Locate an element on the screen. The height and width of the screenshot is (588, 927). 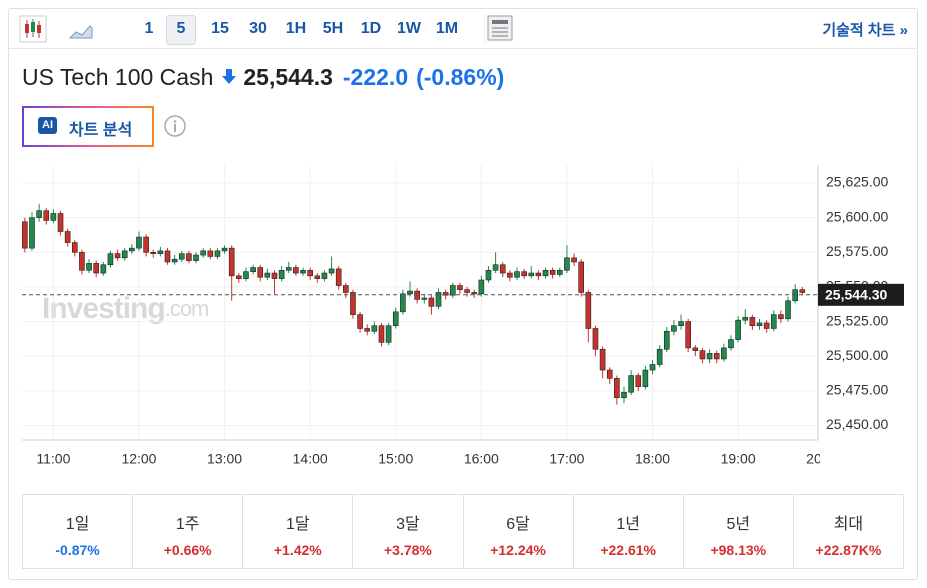
change-percent: (-0.86%) is located at coordinates (460, 77).